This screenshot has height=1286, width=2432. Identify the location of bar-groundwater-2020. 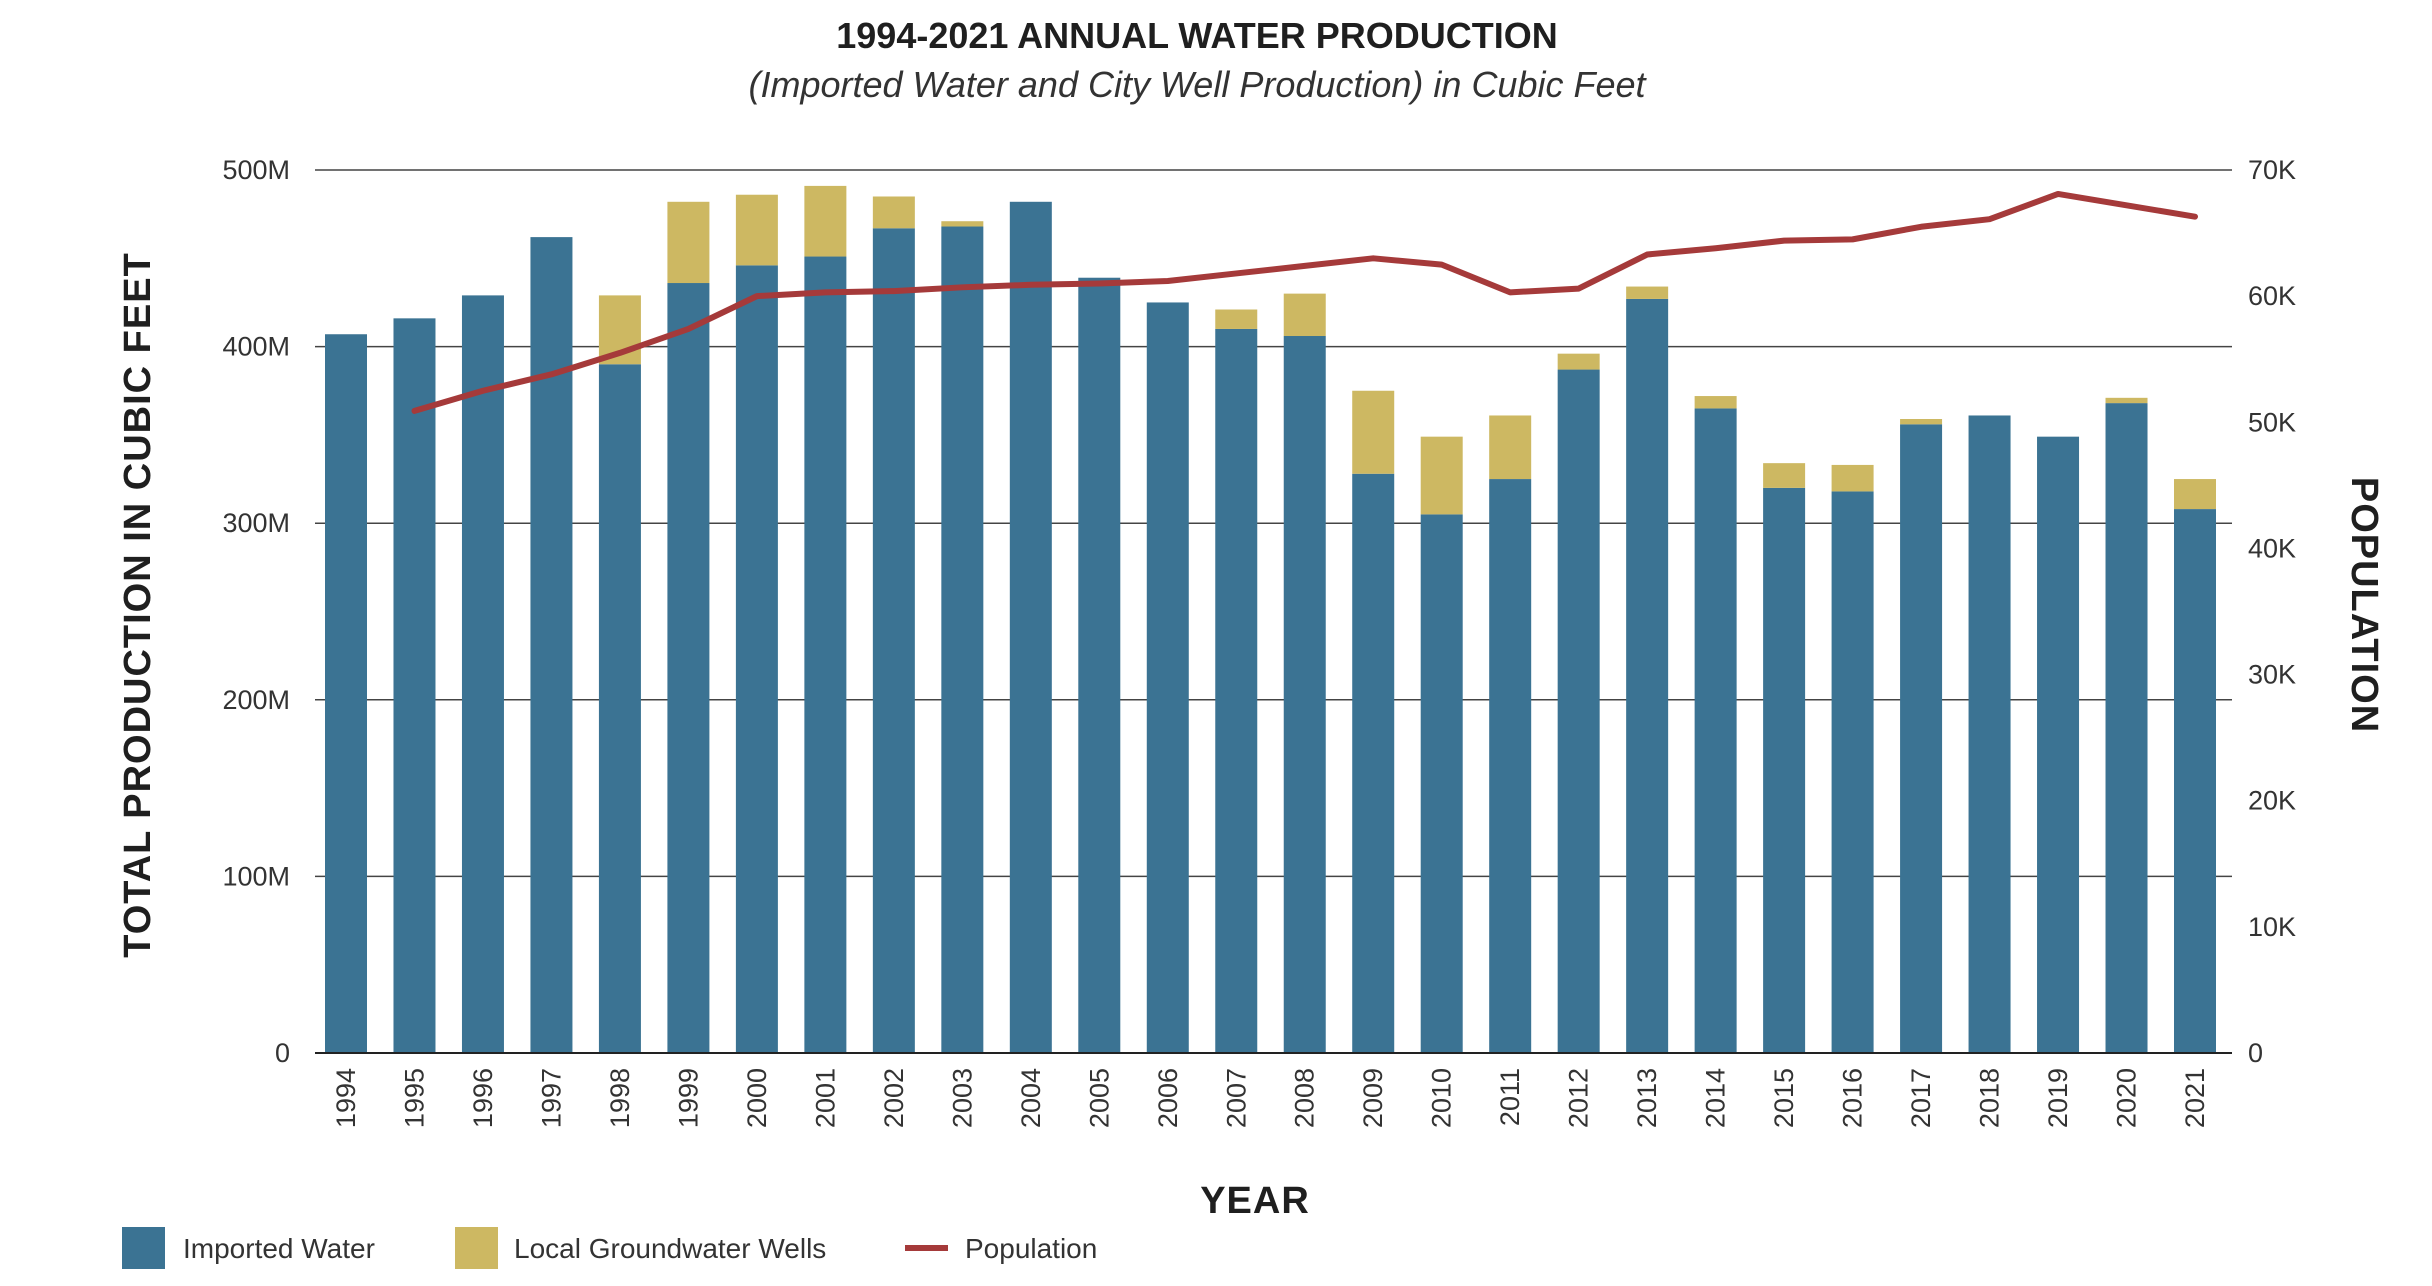
(2126, 400).